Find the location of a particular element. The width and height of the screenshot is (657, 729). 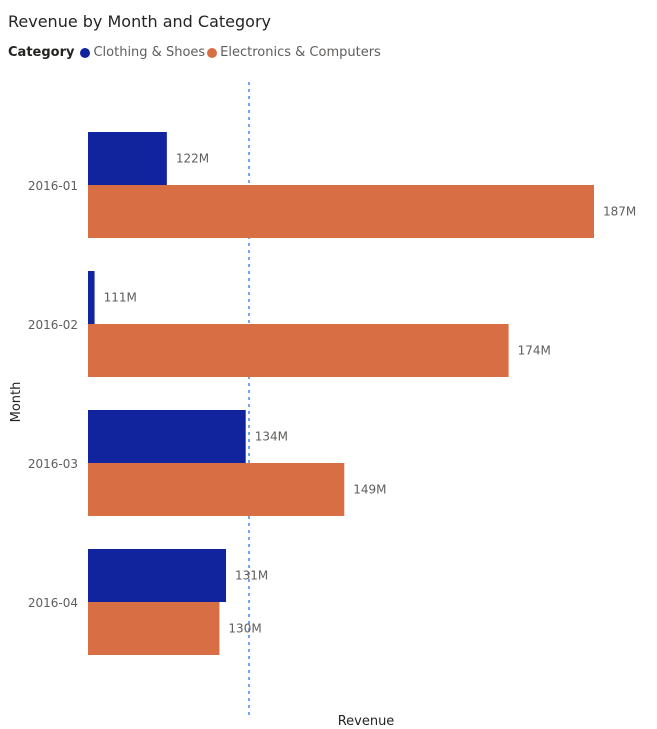

legend-item-clothing: Clothing & Shoes is located at coordinates (142, 52).